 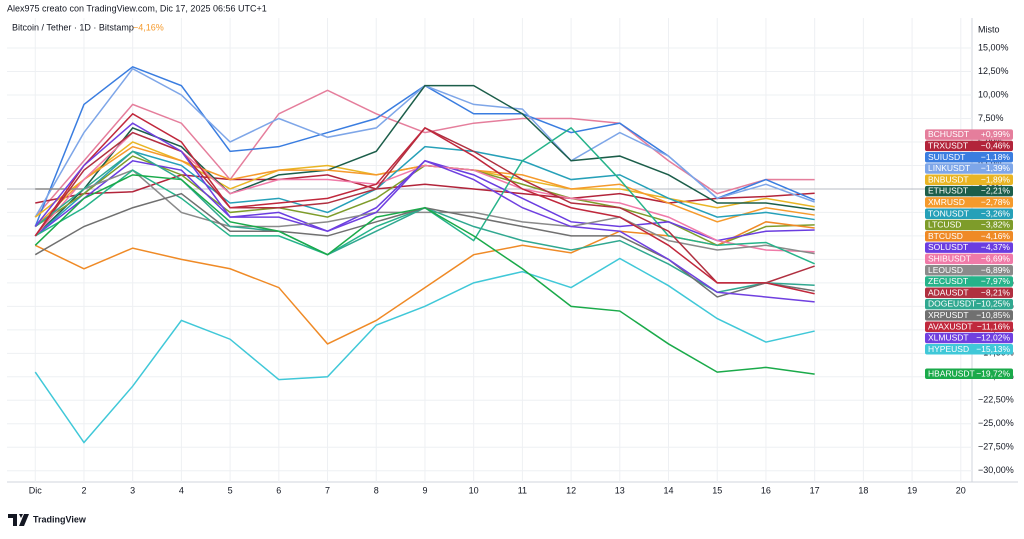 What do you see at coordinates (994, 326) in the screenshot?
I see `legend-value: −11,16%` at bounding box center [994, 326].